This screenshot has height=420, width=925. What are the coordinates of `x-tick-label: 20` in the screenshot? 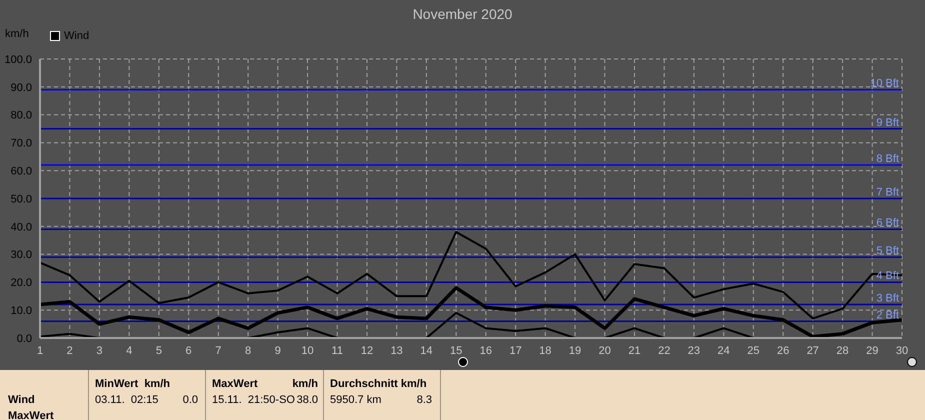 It's located at (604, 350).